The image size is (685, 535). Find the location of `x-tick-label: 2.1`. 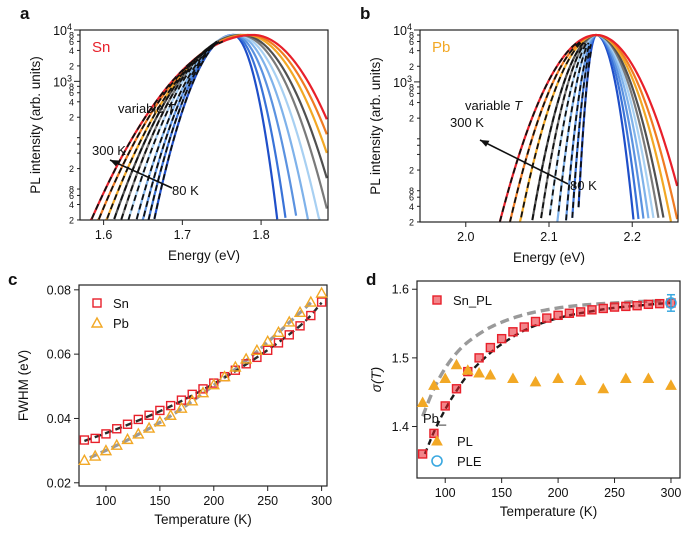

x-tick-label: 2.1 is located at coordinates (548, 237).